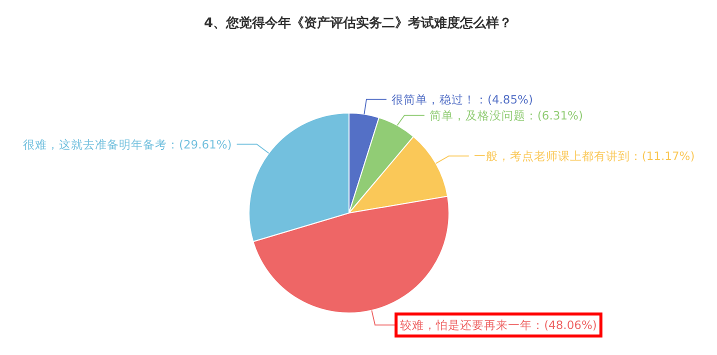 The width and height of the screenshot is (717, 355). Describe the element at coordinates (584, 155) in the screenshot. I see `slice-label: 一般，考点老师课上都有讲到：(11.17%)` at that location.